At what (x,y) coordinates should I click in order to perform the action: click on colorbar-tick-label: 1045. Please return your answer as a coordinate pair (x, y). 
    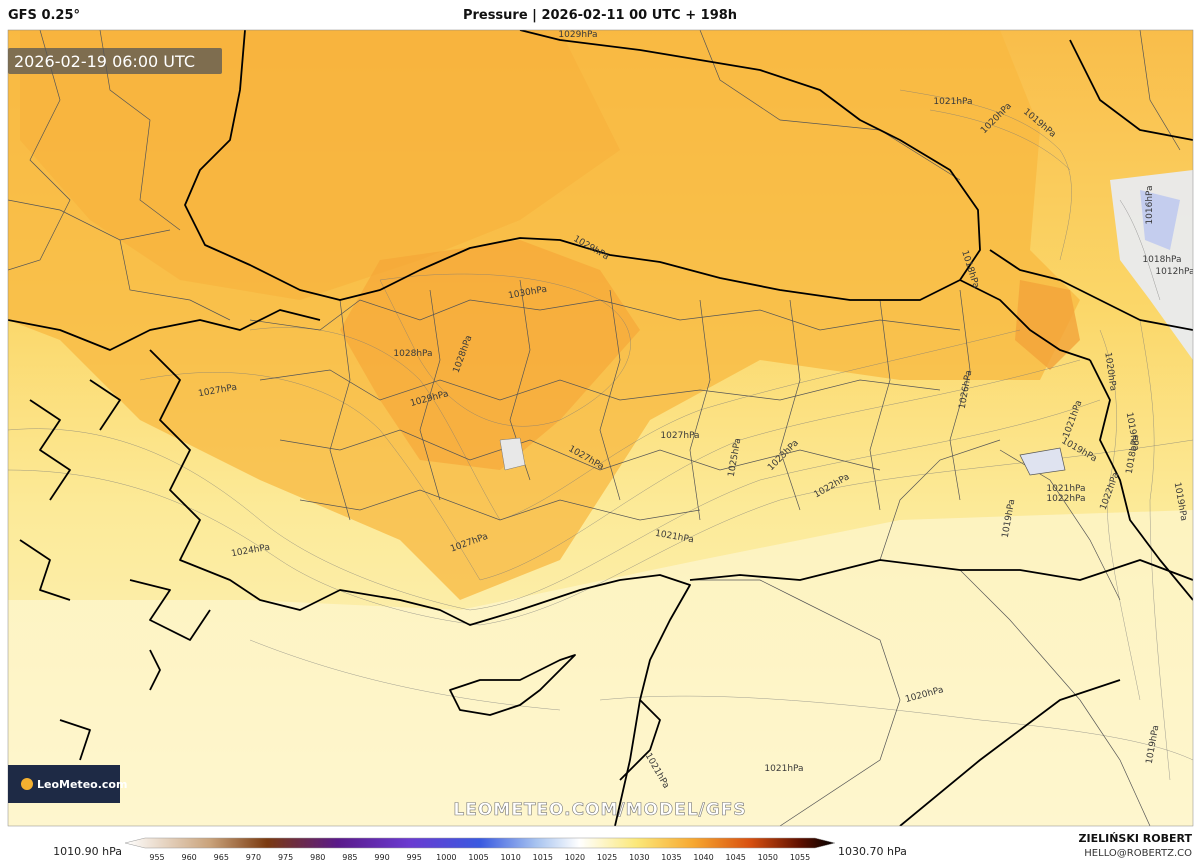
    Looking at the image, I should click on (736, 857).